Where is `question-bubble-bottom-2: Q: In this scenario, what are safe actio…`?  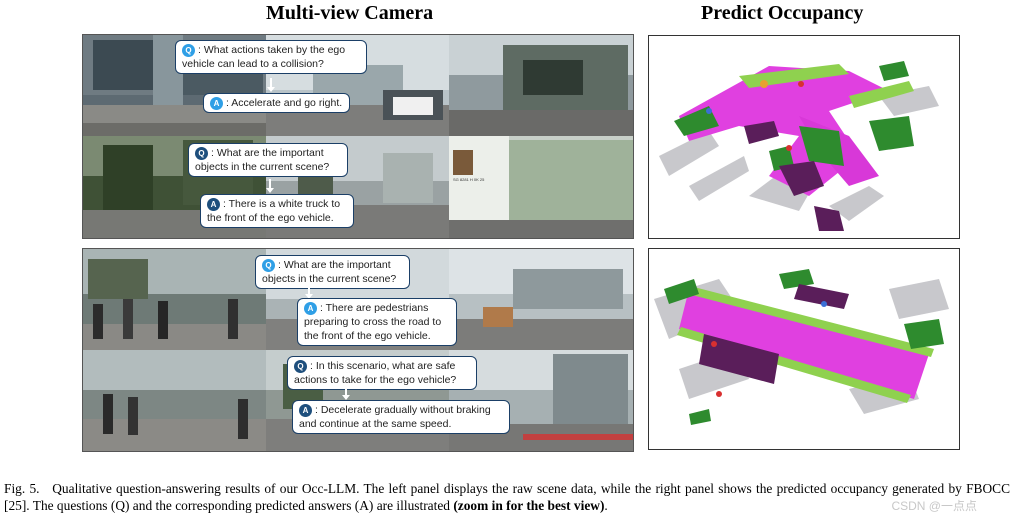
question-bubble-bottom-2: Q: In this scenario, what are safe actio… is located at coordinates (382, 373).